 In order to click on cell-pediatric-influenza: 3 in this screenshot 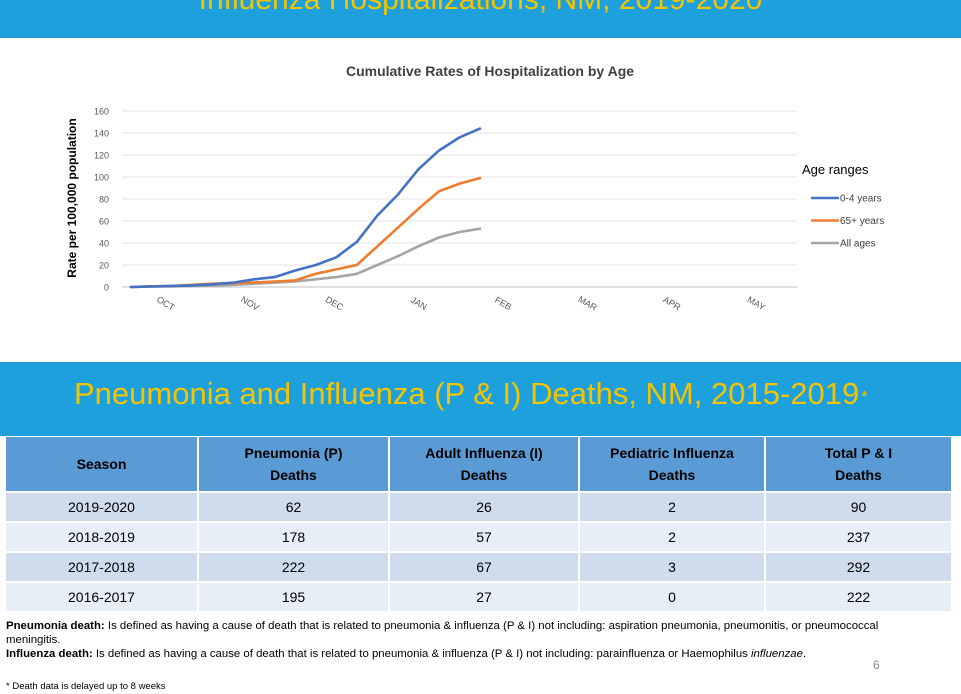, I will do `click(672, 567)`.